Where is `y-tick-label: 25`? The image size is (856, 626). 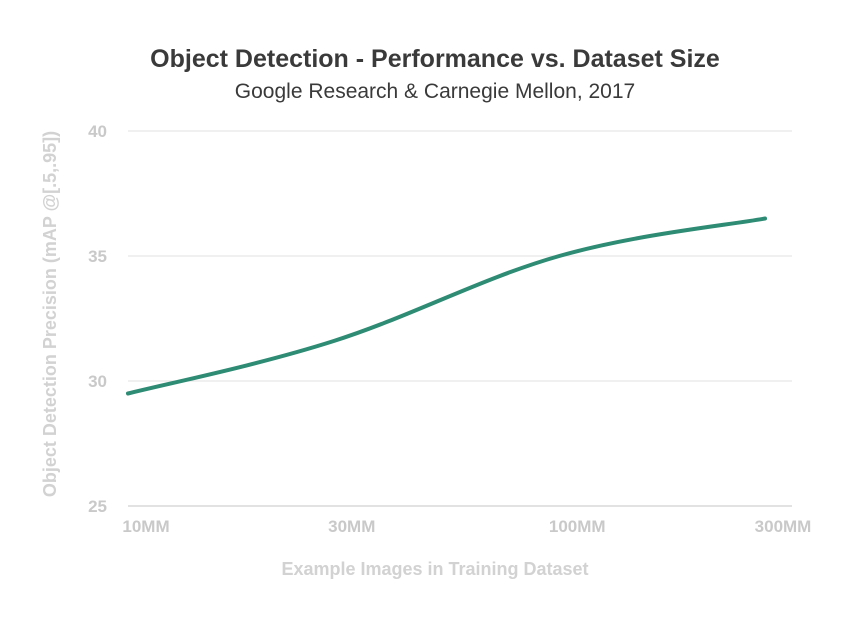 y-tick-label: 25 is located at coordinates (97, 506).